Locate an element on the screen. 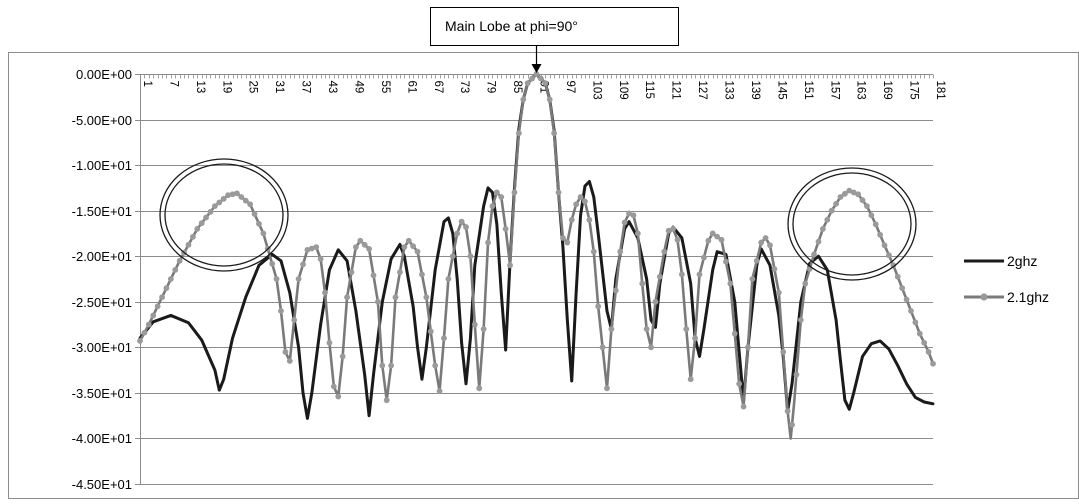  annotation-arrow-head is located at coordinates (536, 68).